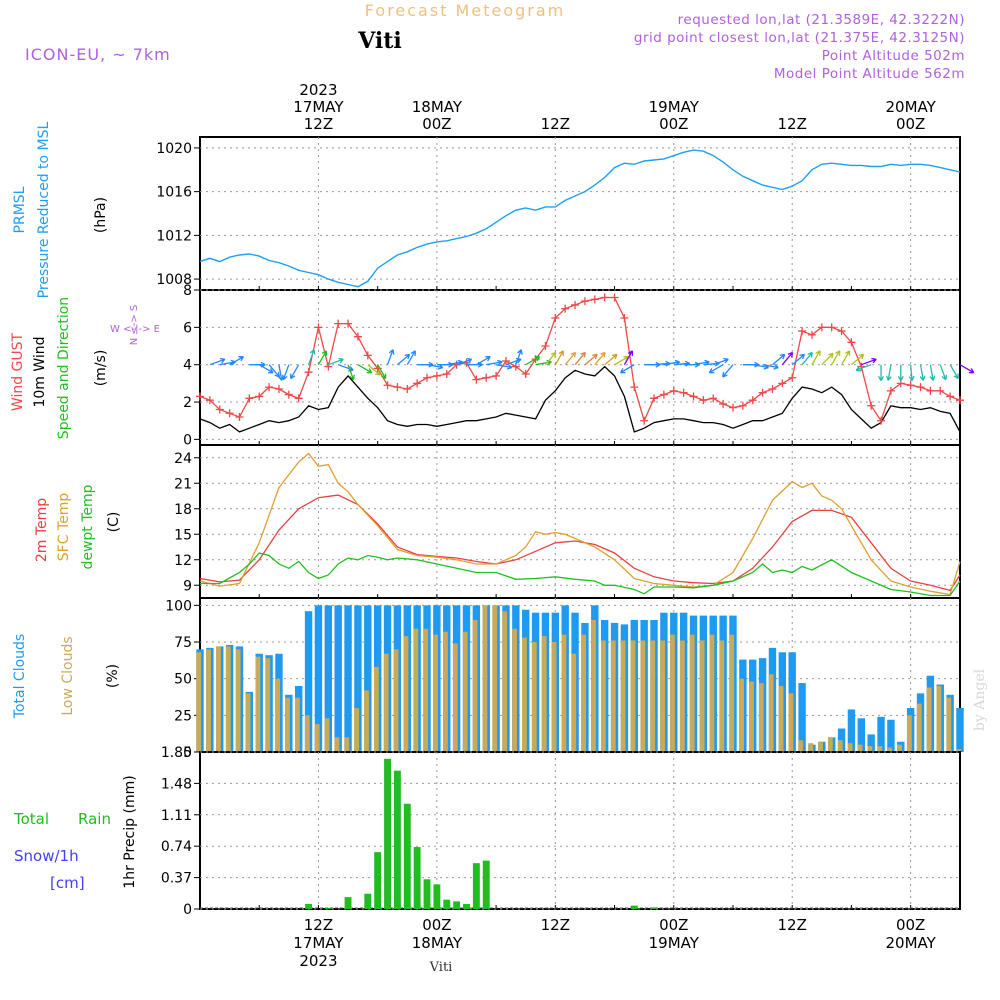  What do you see at coordinates (580, 574) in the screenshot?
I see `dewpt-series-line` at bounding box center [580, 574].